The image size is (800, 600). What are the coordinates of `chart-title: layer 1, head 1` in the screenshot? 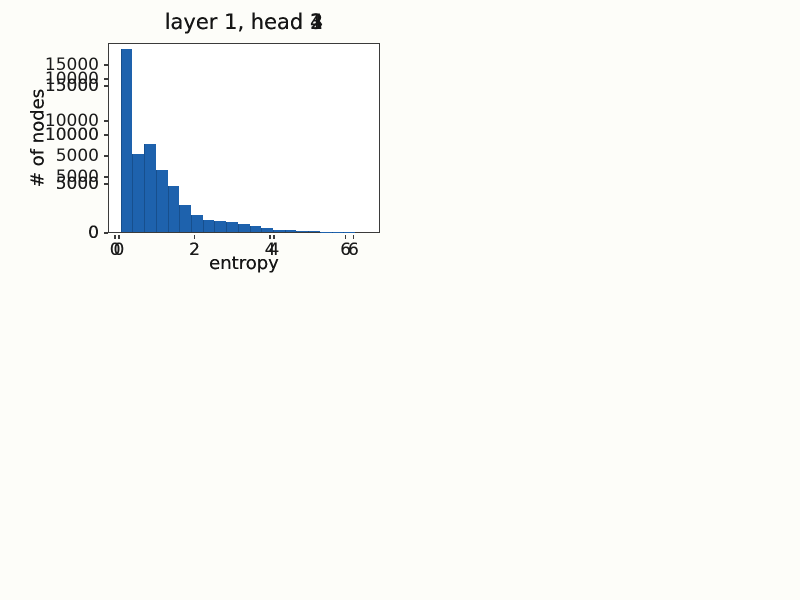 It's located at (244, 22).